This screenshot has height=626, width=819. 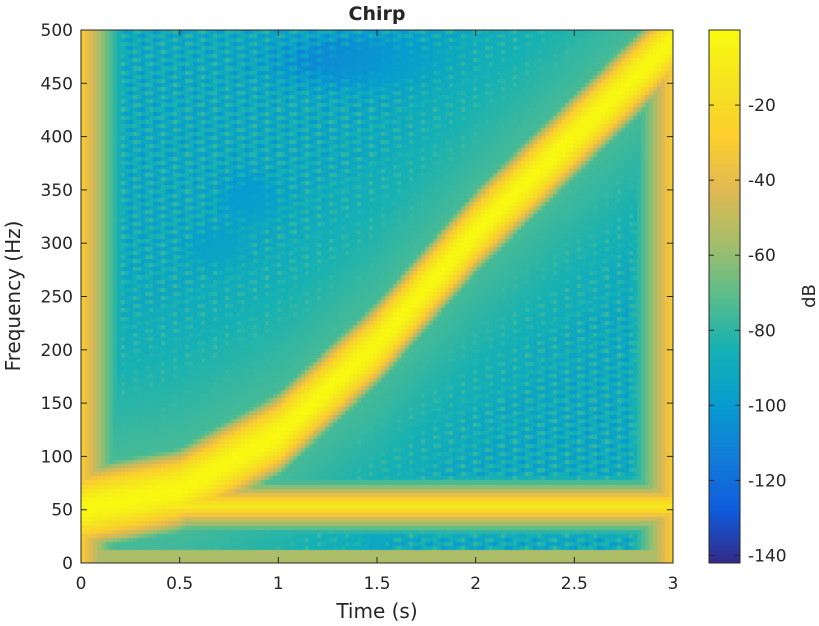 I want to click on y-tick-label: 0, so click(x=67, y=564).